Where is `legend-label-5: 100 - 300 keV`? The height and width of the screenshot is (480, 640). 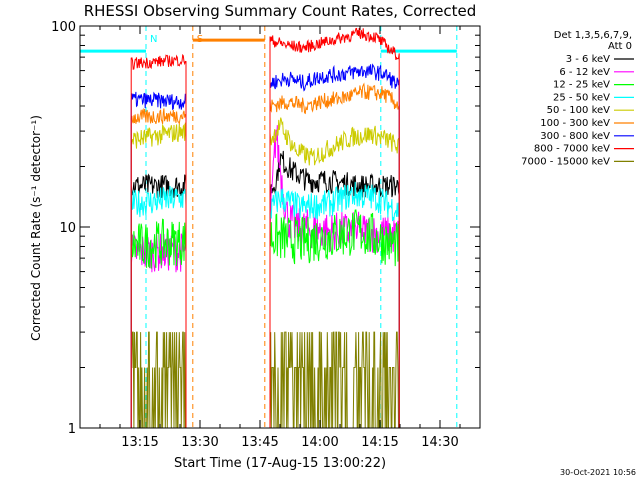 legend-label-5: 100 - 300 keV is located at coordinates (575, 123).